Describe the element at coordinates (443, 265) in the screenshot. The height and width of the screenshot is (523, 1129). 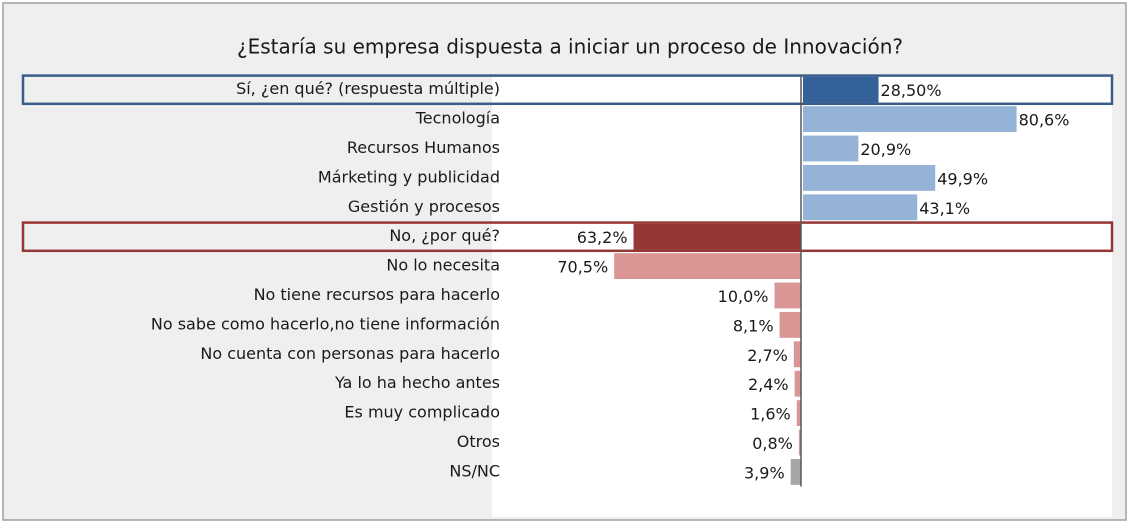
I see `category-label: No lo necesita` at that location.